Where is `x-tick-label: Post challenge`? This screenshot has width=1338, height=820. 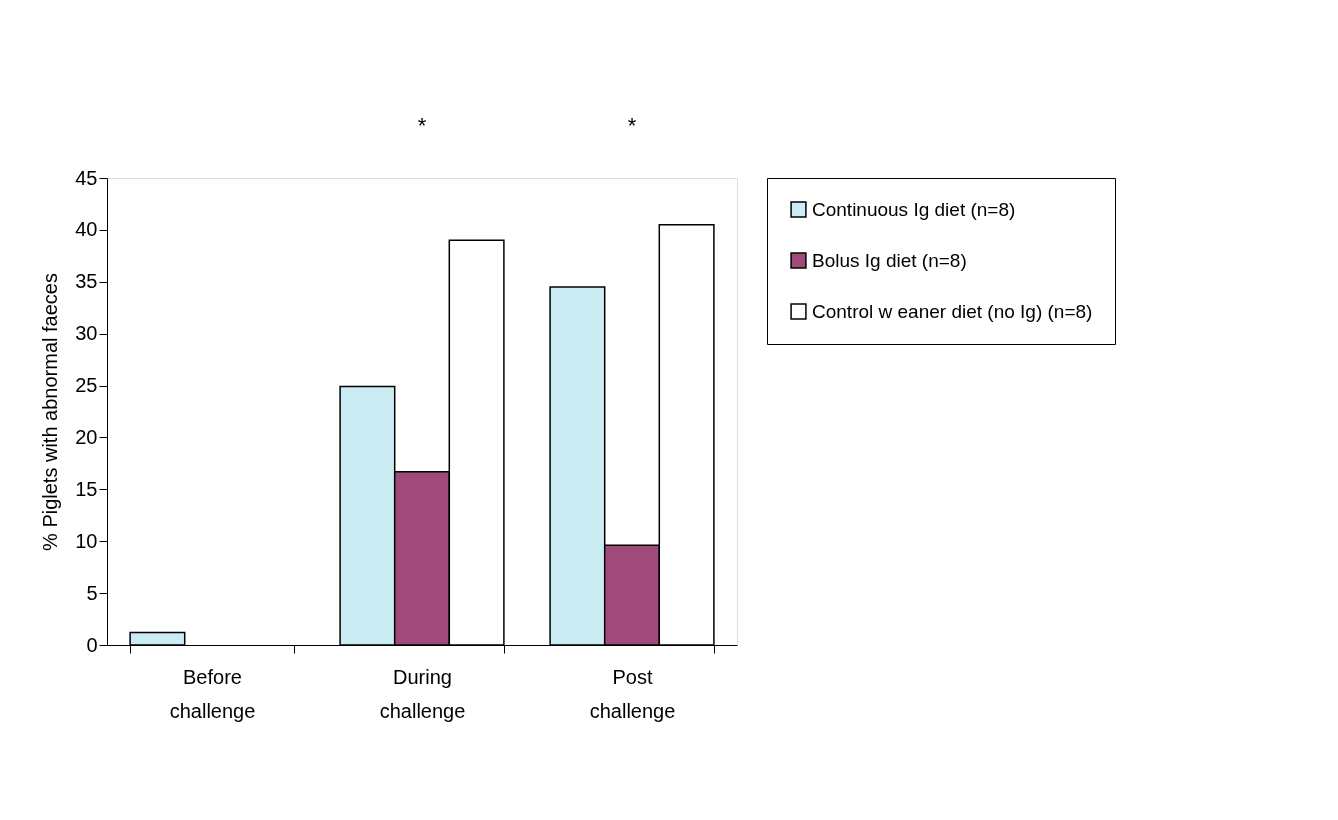 x-tick-label: Post challenge is located at coordinates (632, 693).